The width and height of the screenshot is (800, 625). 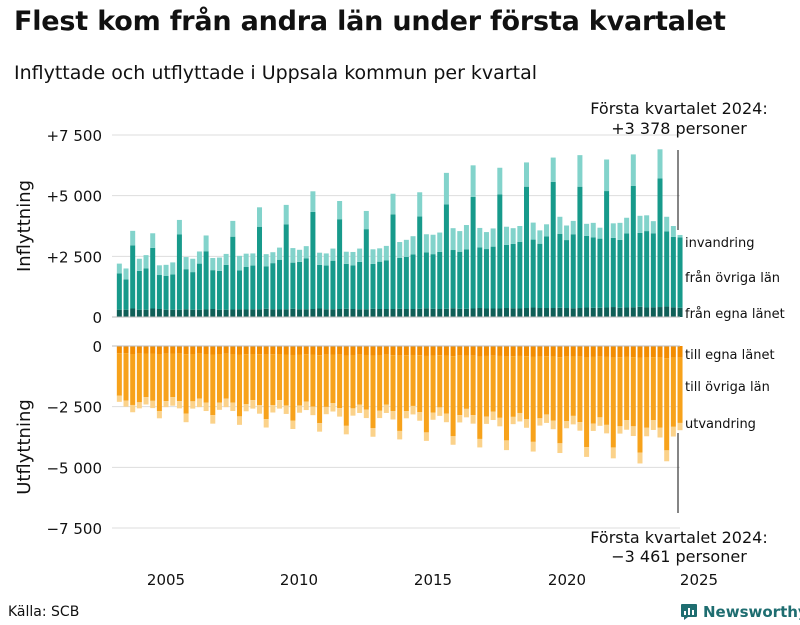 What do you see at coordinates (730, 355) in the screenshot?
I see `series-label-out: till egna länet` at bounding box center [730, 355].